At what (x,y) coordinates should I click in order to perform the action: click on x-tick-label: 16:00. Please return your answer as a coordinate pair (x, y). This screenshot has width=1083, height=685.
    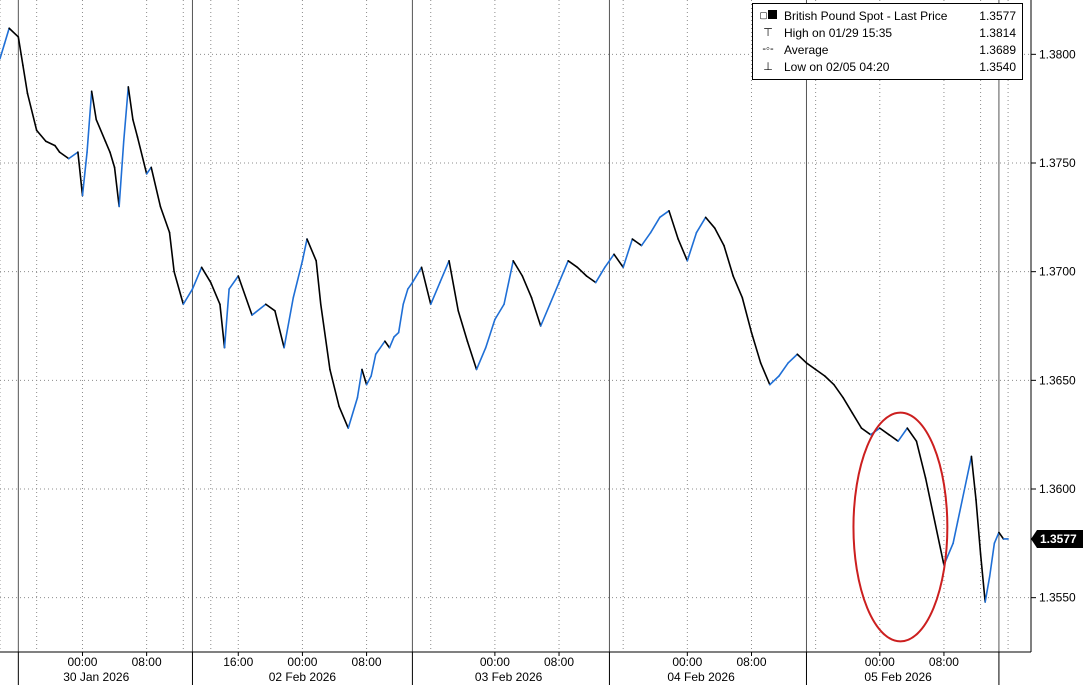
    Looking at the image, I should click on (238, 662).